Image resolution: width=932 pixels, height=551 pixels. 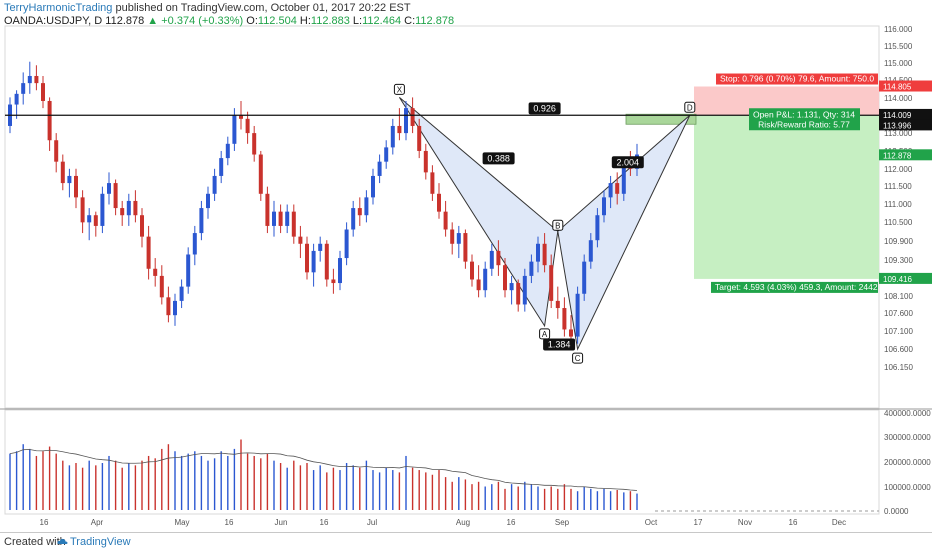 What do you see at coordinates (100, 542) in the screenshot?
I see `tradingview-link: TradingView` at bounding box center [100, 542].